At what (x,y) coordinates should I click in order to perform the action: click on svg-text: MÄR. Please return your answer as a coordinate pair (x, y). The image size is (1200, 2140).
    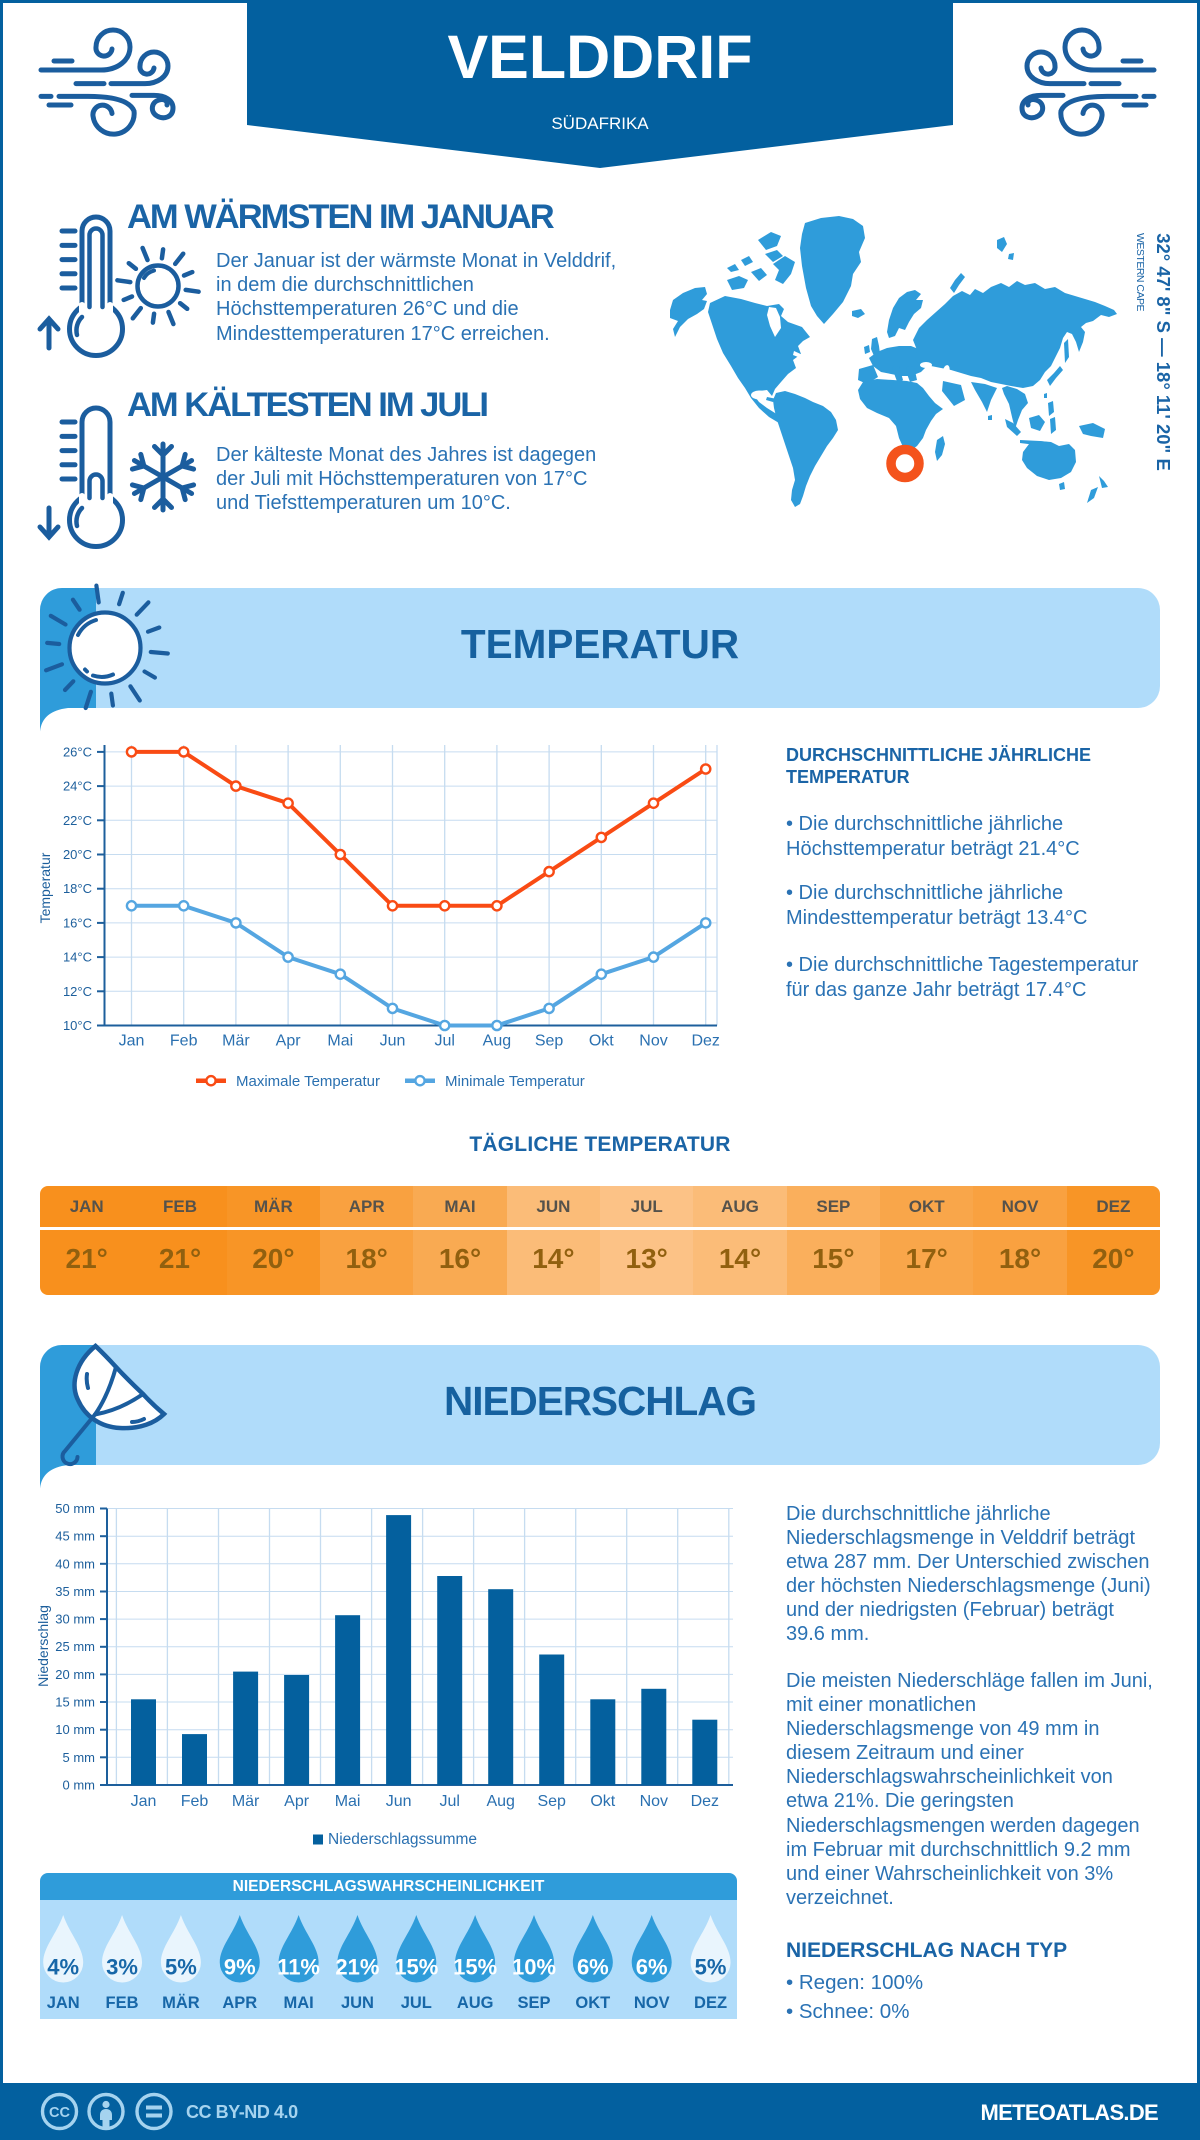
    Looking at the image, I should click on (181, 2003).